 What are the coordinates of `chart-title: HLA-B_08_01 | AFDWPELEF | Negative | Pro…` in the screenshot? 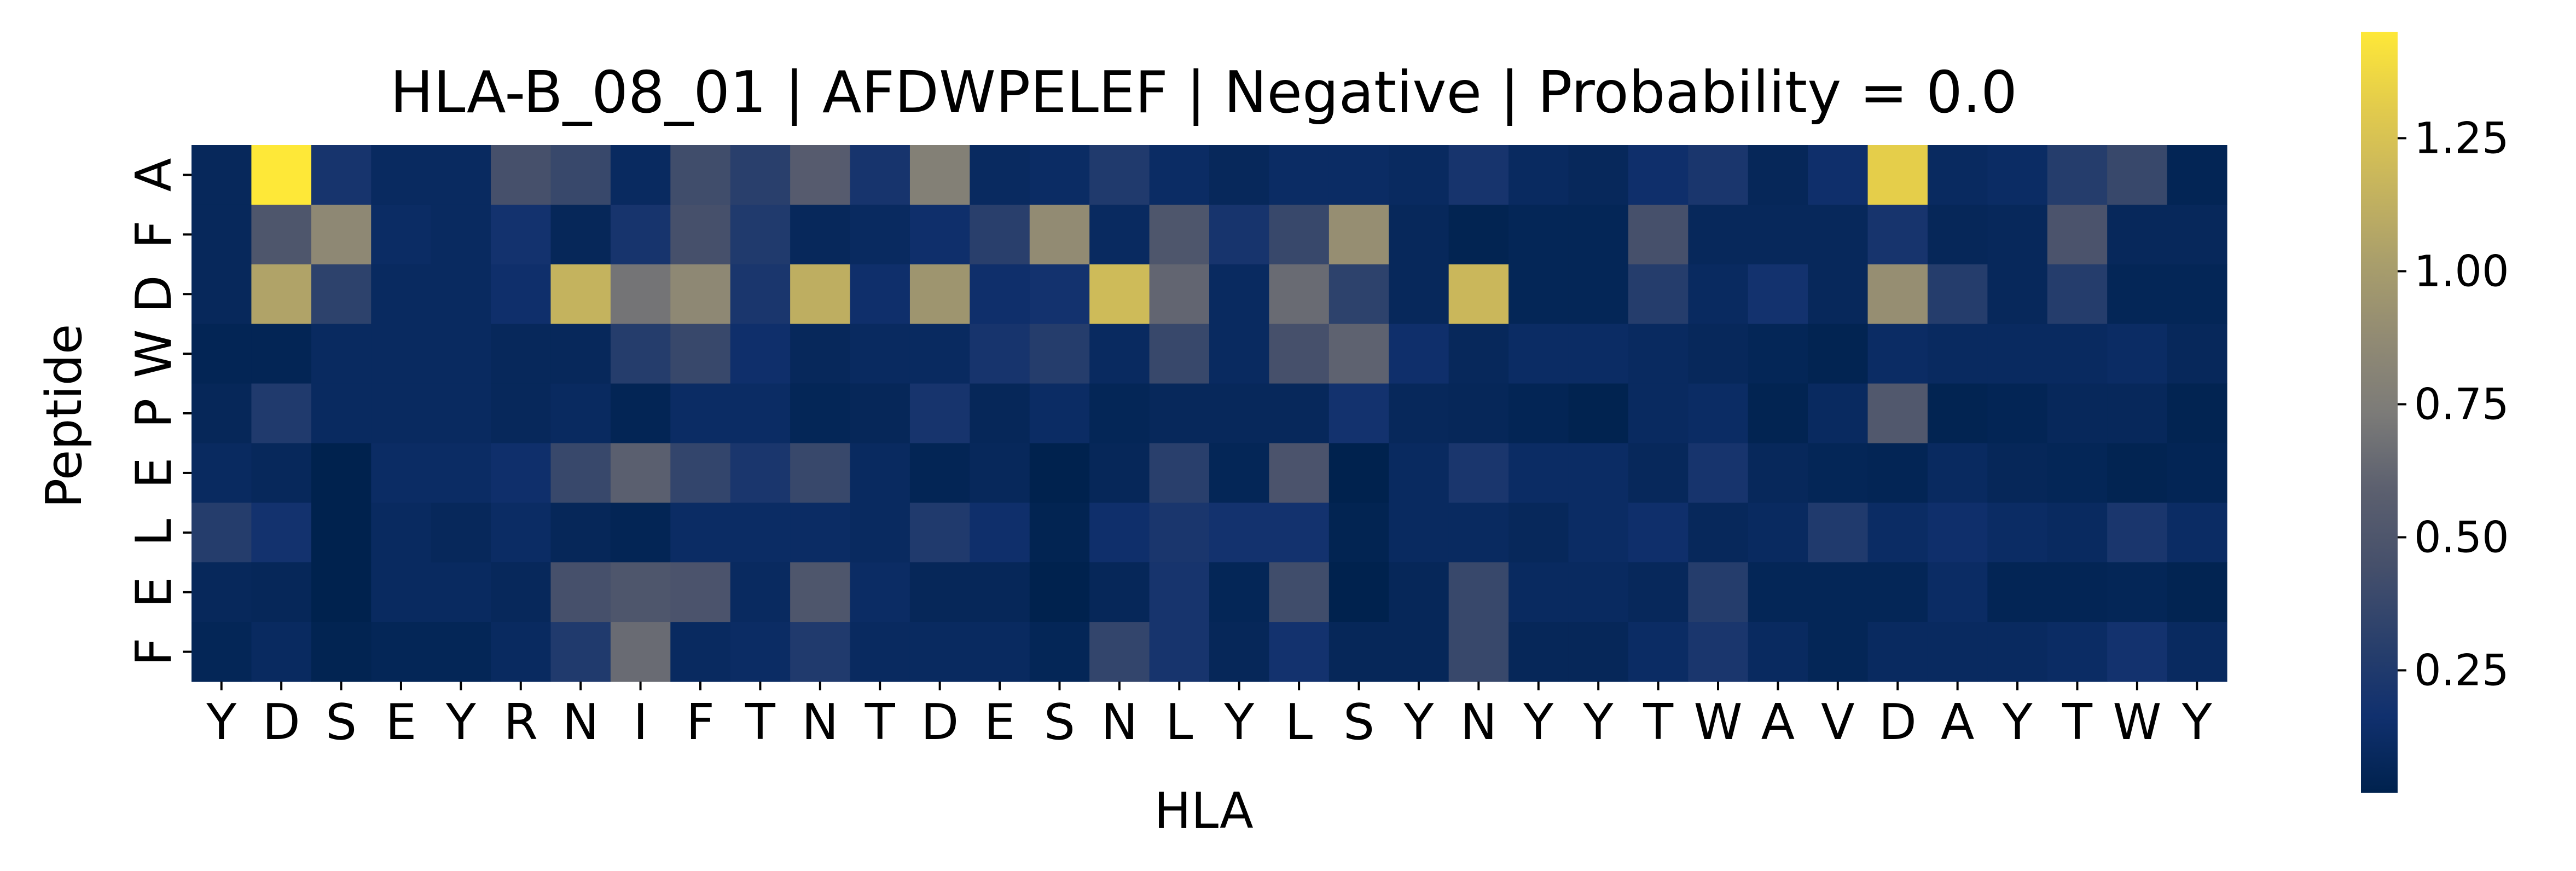 It's located at (1204, 92).